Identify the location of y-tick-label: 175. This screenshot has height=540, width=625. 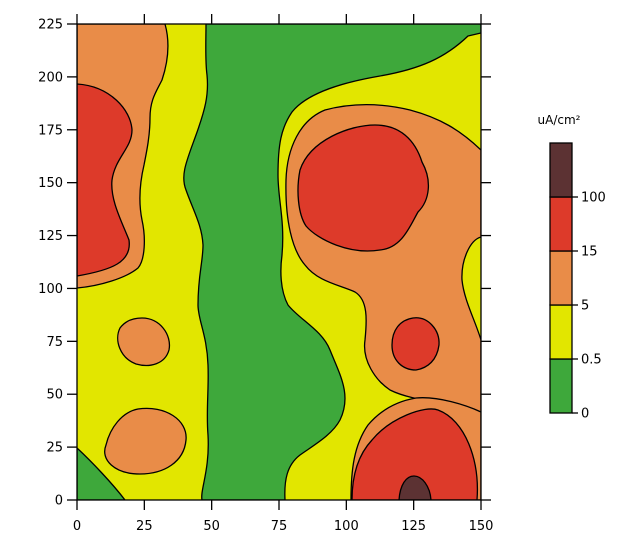
(50, 130).